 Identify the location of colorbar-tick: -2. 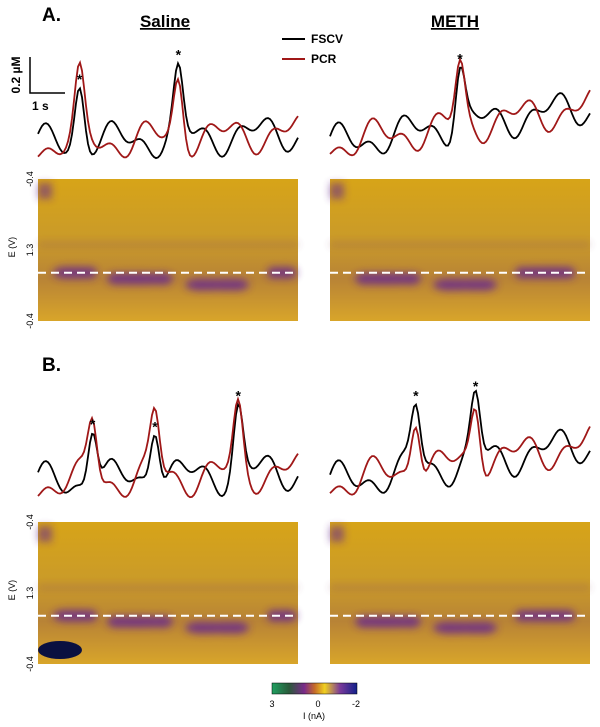
(356, 704).